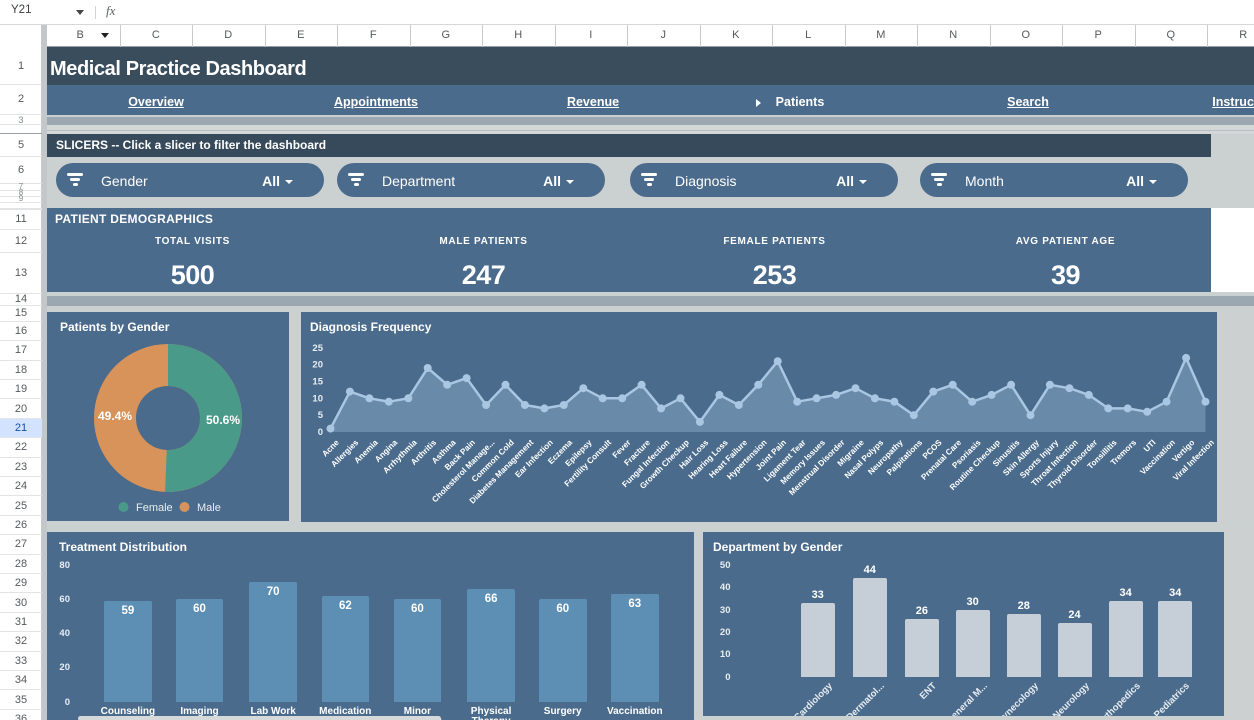 This screenshot has width=1254, height=720. I want to click on svg-text: 10, so click(317, 398).